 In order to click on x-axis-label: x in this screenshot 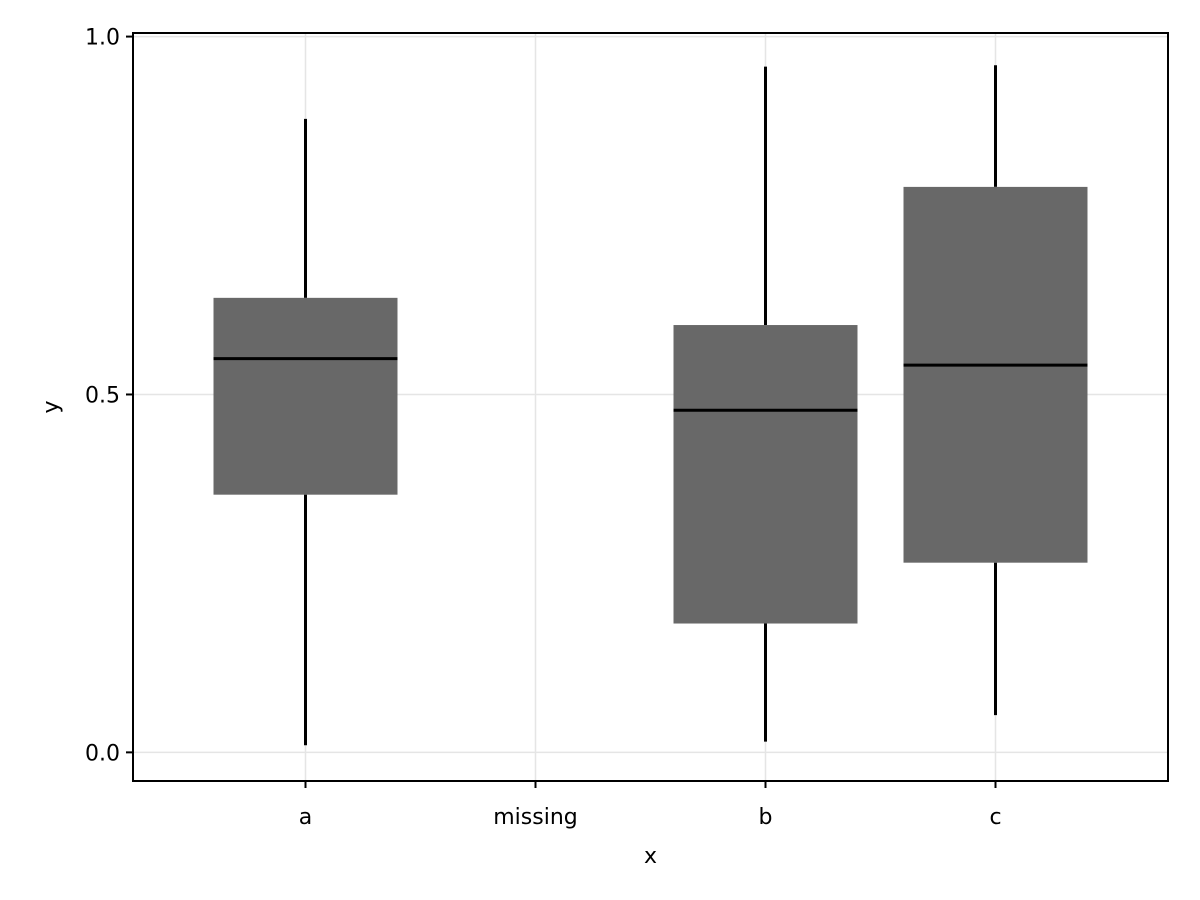, I will do `click(650, 856)`.